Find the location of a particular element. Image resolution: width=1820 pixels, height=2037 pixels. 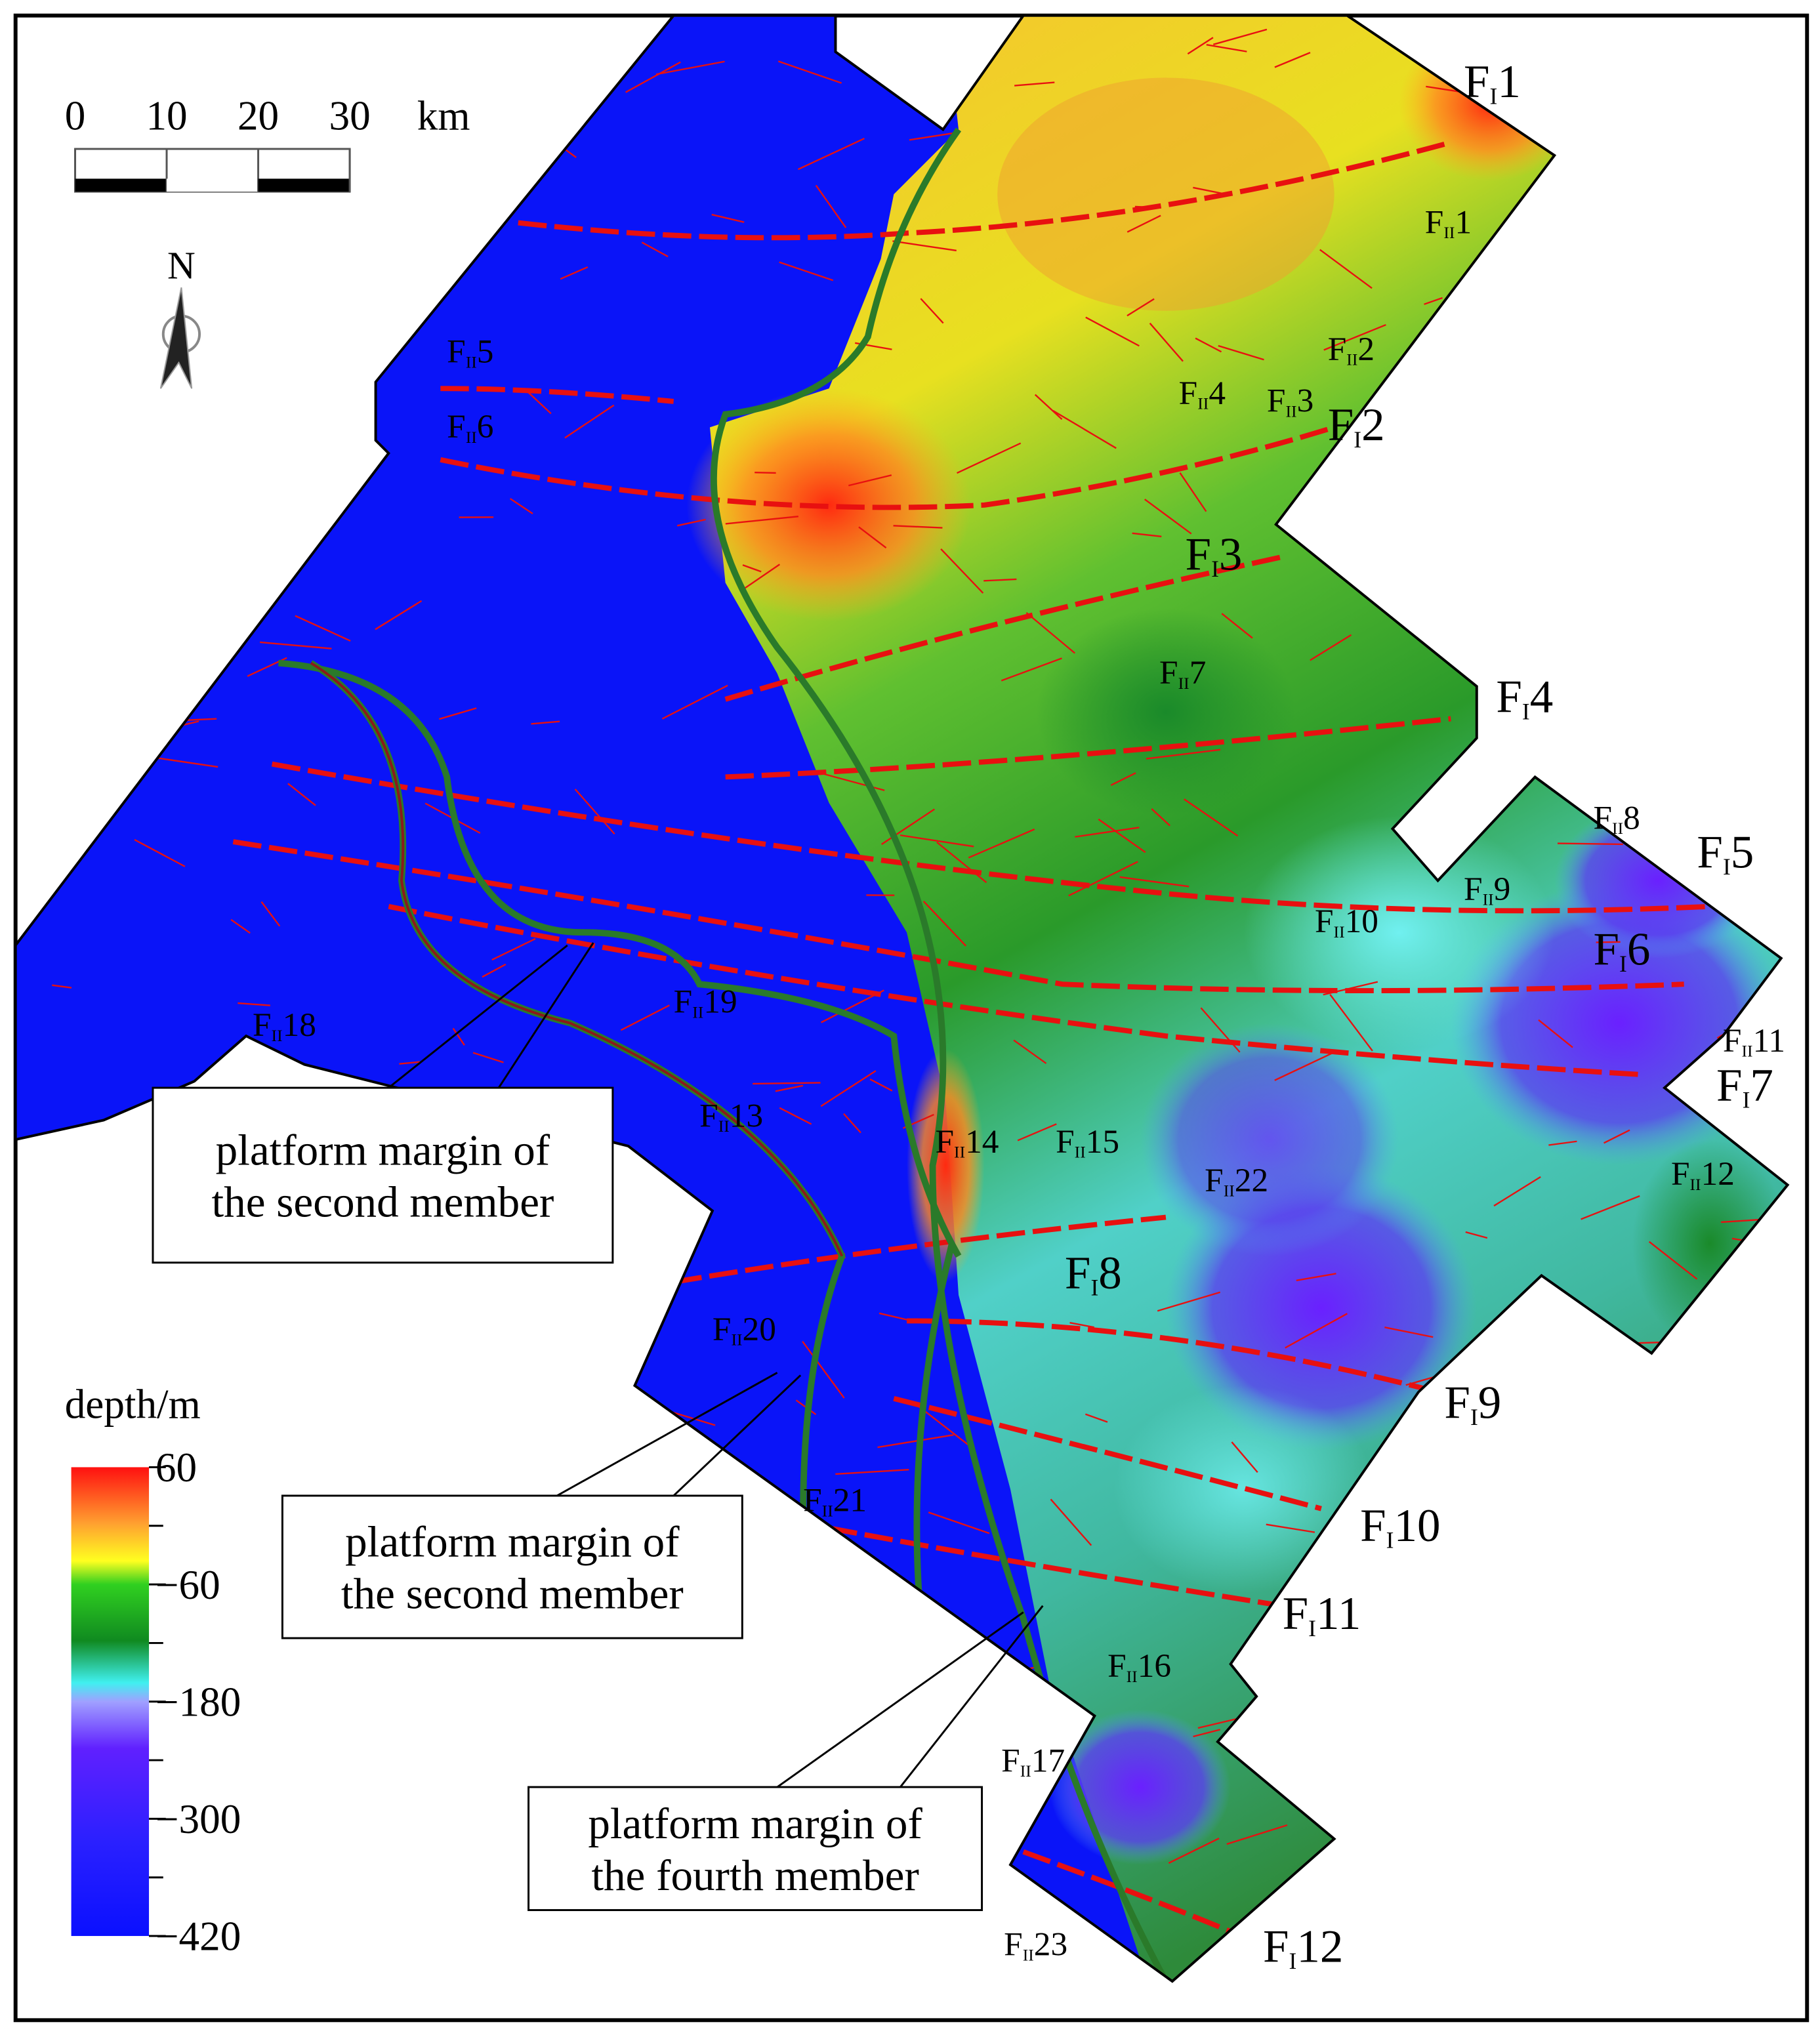

low-zone is located at coordinates (1269, 1139).